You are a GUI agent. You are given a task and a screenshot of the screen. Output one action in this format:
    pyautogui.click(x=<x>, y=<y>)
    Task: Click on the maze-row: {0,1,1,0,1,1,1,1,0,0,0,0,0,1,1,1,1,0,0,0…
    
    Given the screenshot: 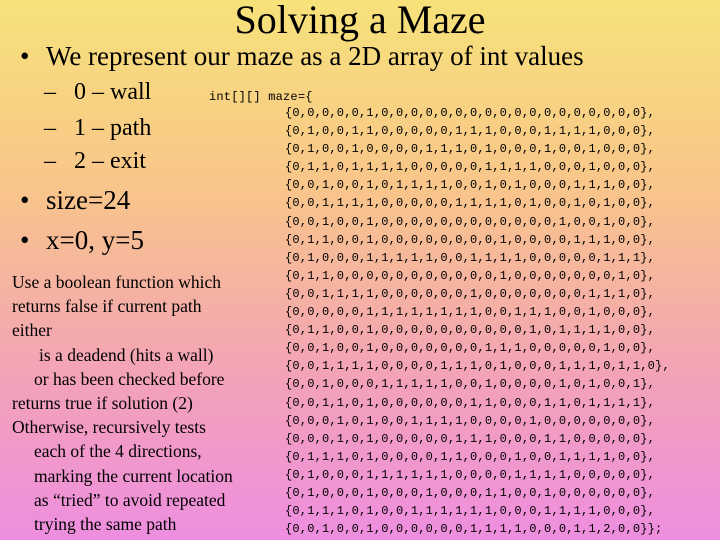 What is the action you would take?
    pyautogui.click(x=470, y=167)
    